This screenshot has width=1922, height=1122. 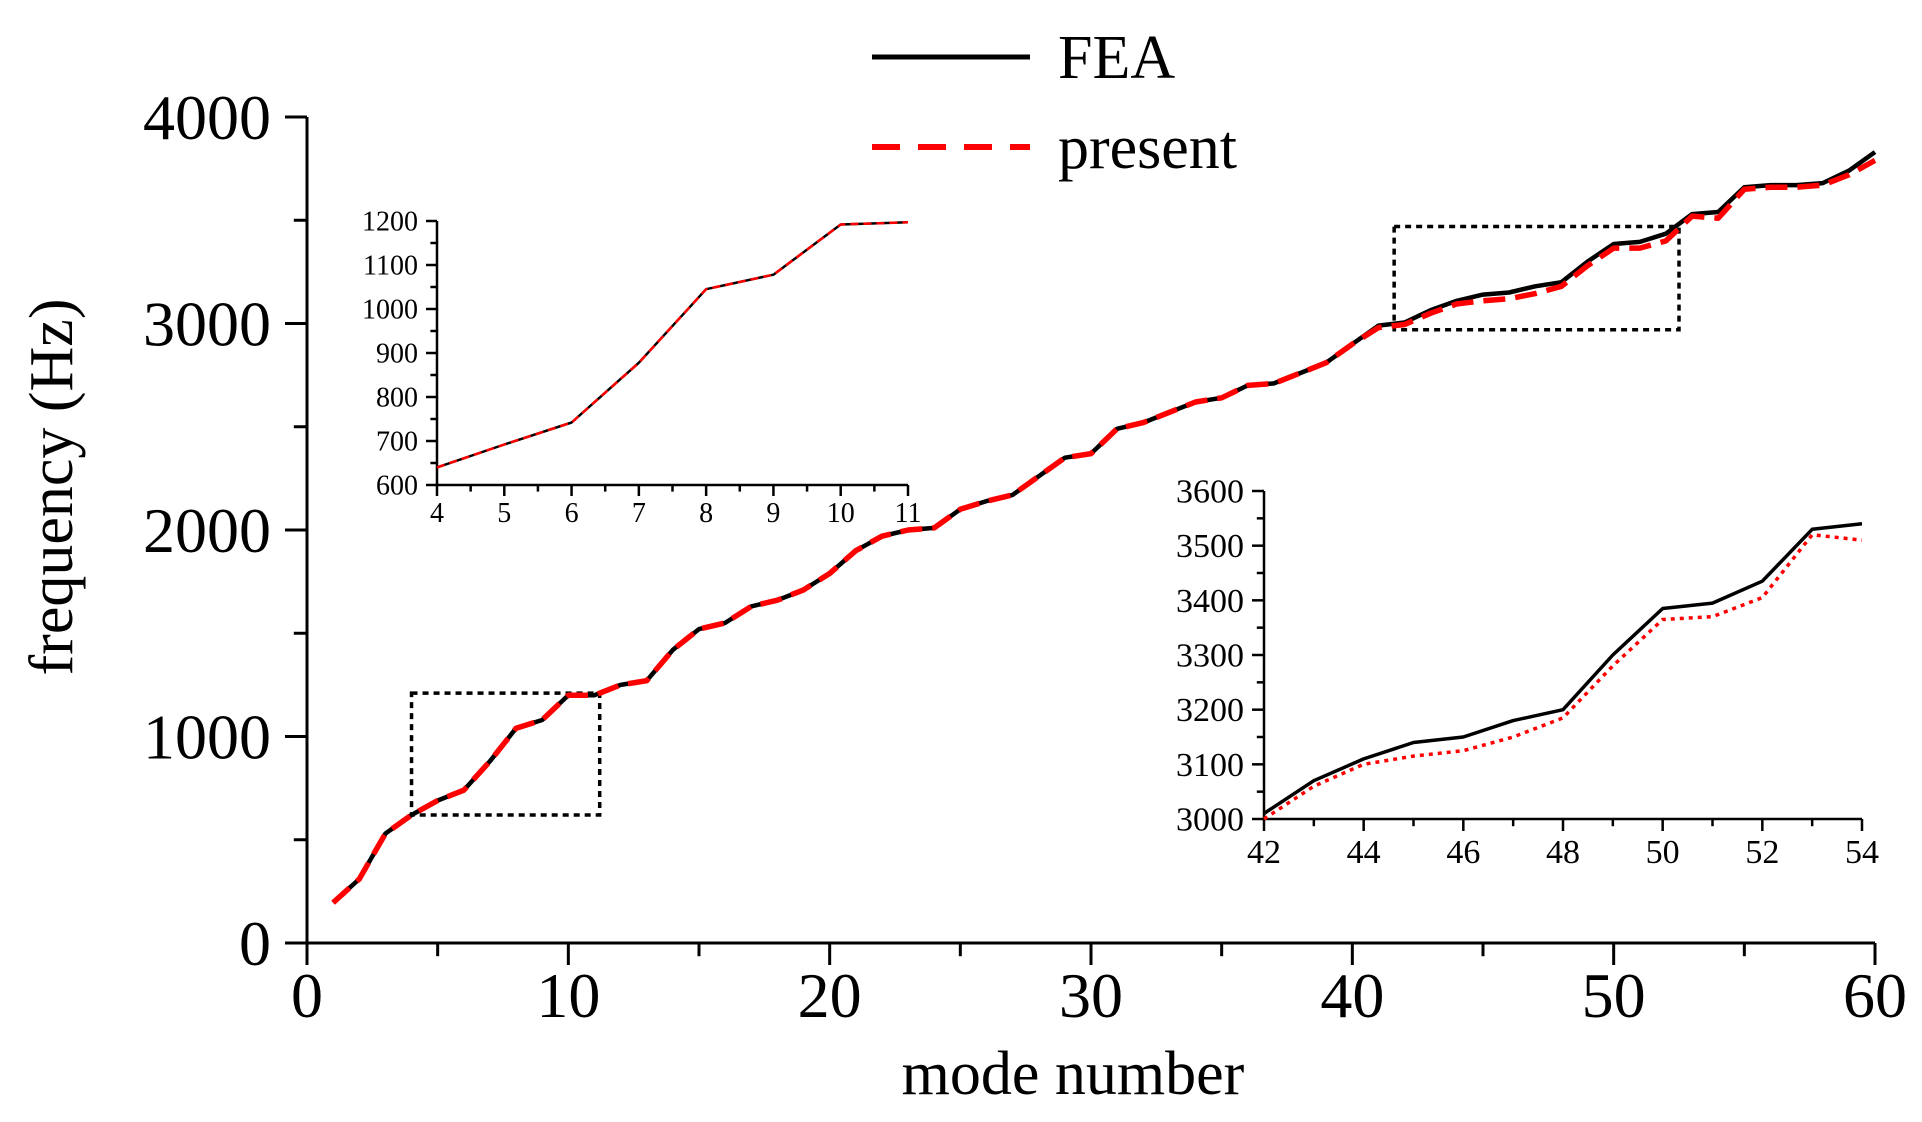 What do you see at coordinates (830, 995) in the screenshot?
I see `main-x-tick-label: 20` at bounding box center [830, 995].